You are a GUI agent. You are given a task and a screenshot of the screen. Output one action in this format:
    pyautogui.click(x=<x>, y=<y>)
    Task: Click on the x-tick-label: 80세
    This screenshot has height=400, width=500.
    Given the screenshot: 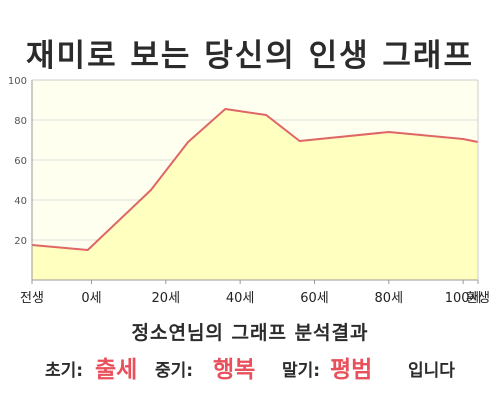 What is the action you would take?
    pyautogui.click(x=389, y=298)
    